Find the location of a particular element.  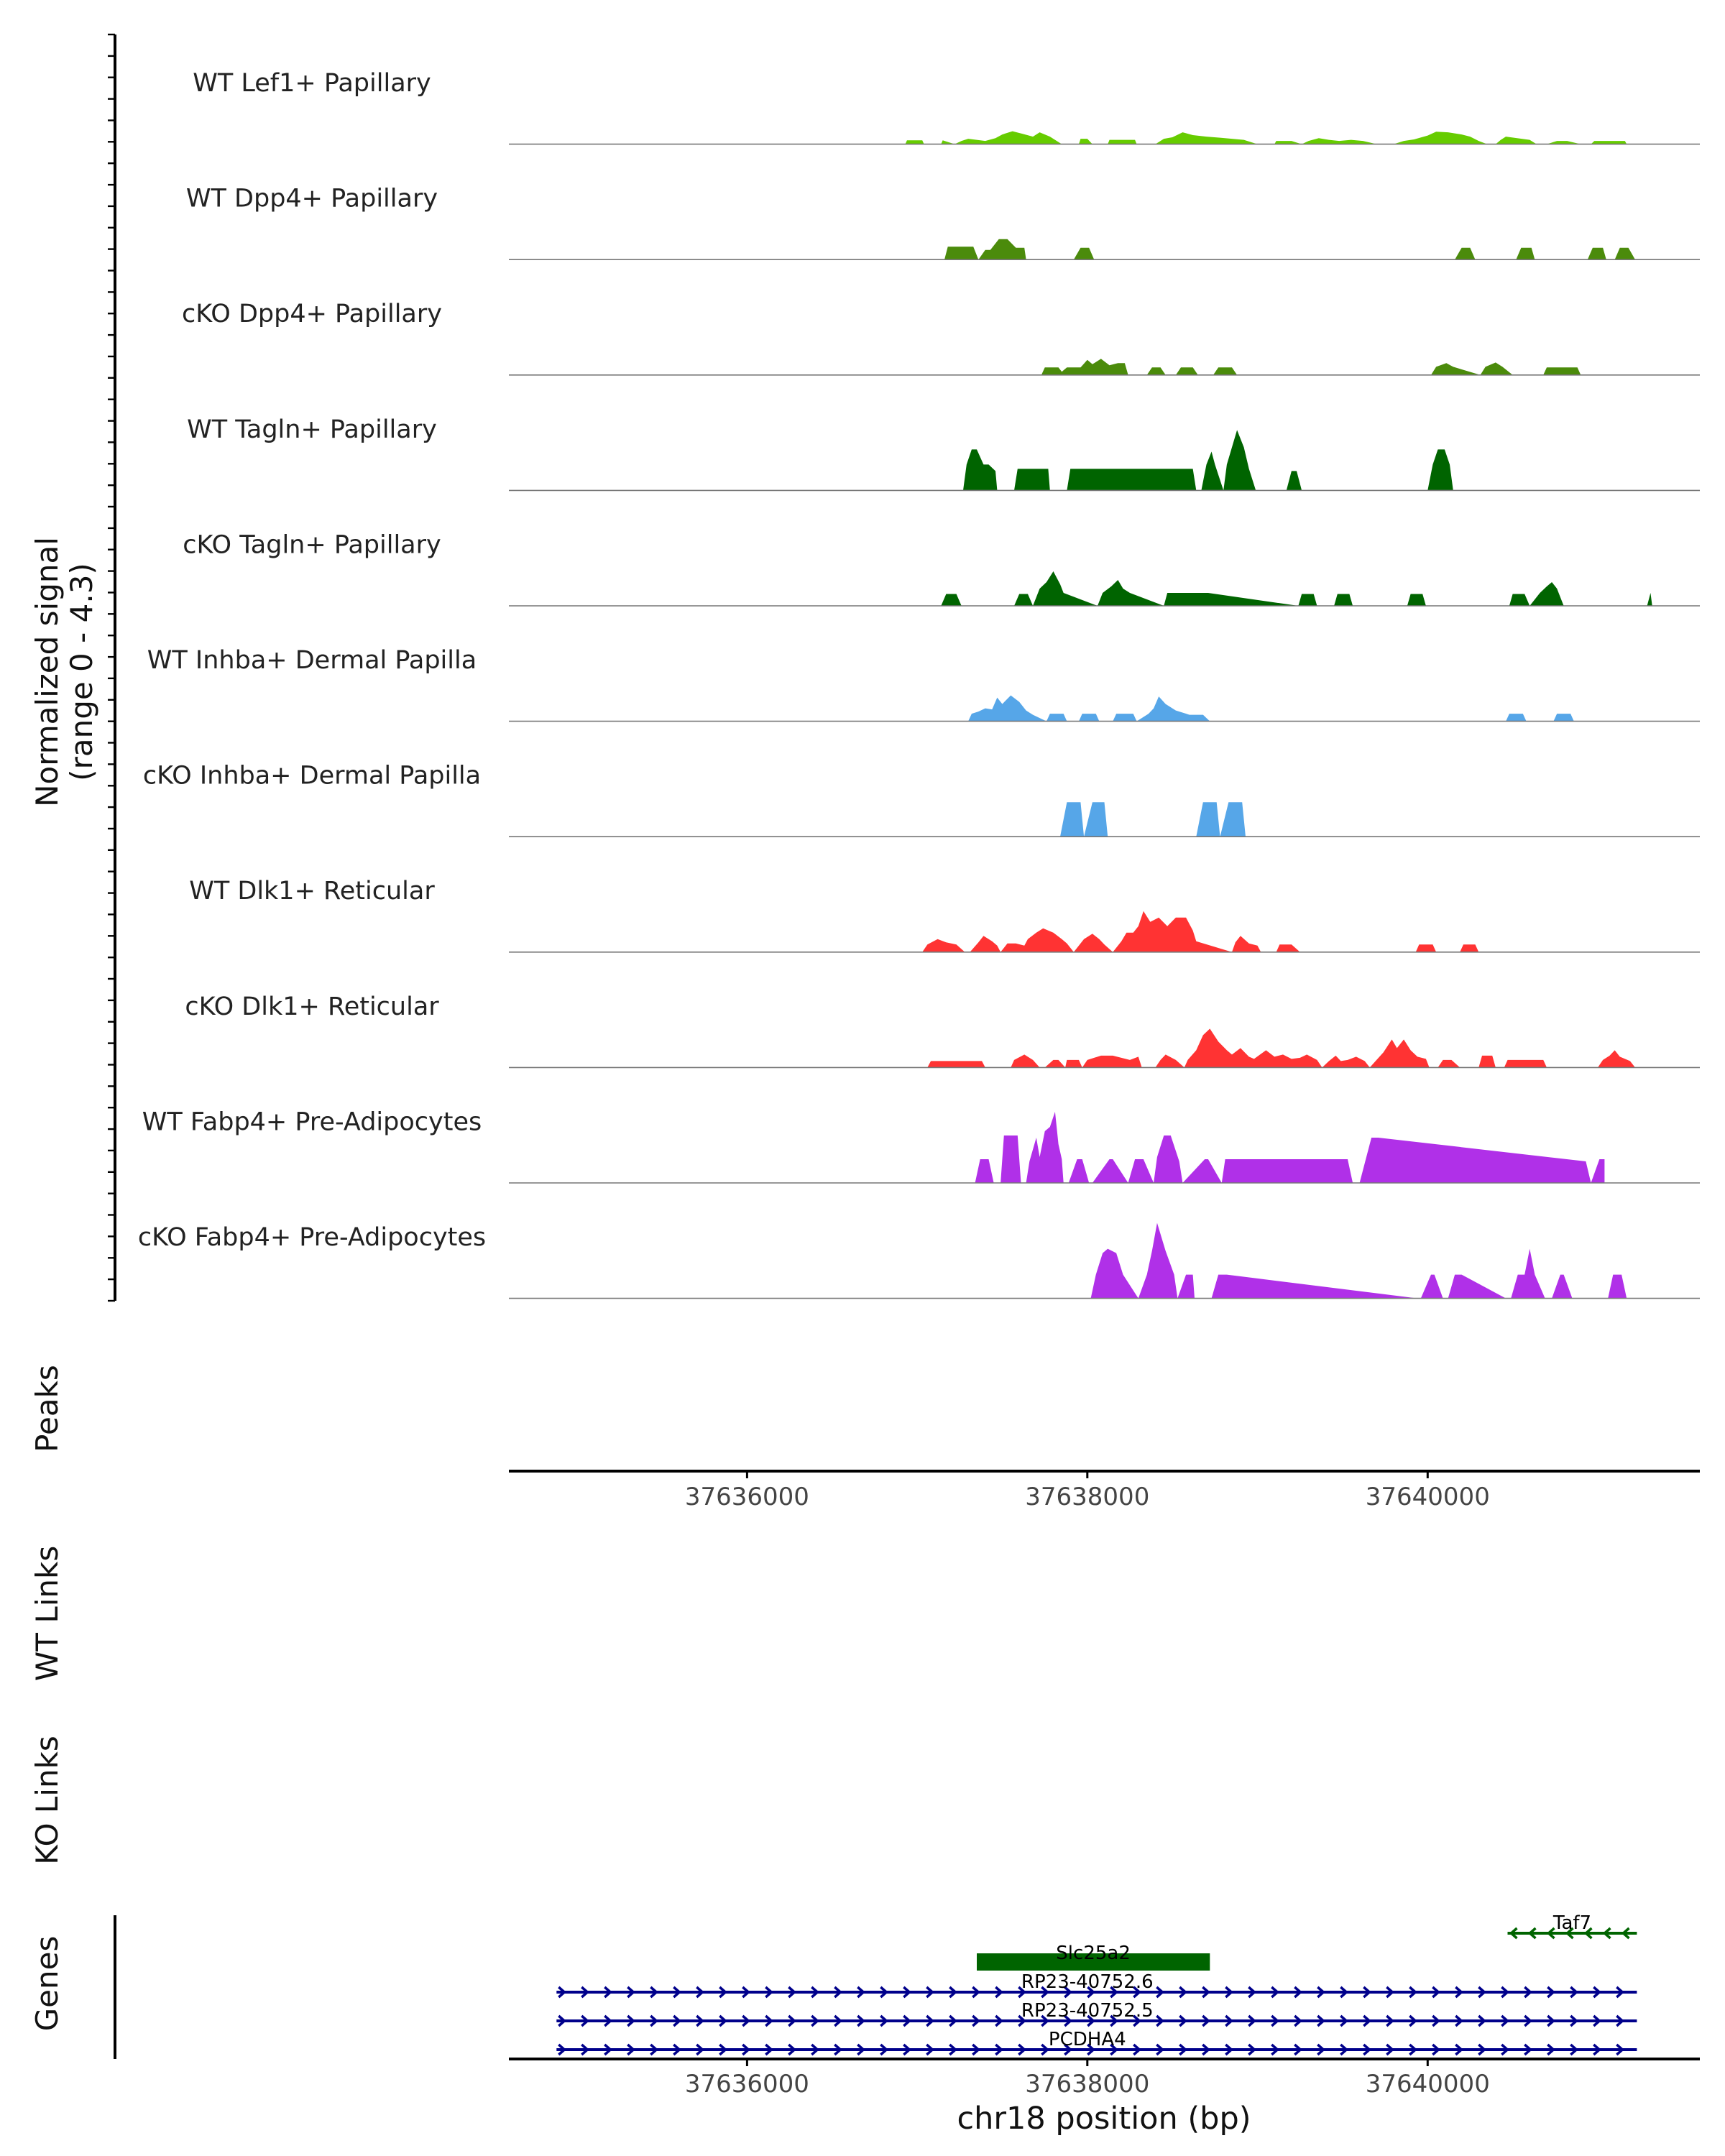

track-3: WT Tagln+ Papillary is located at coordinates (943, 454).